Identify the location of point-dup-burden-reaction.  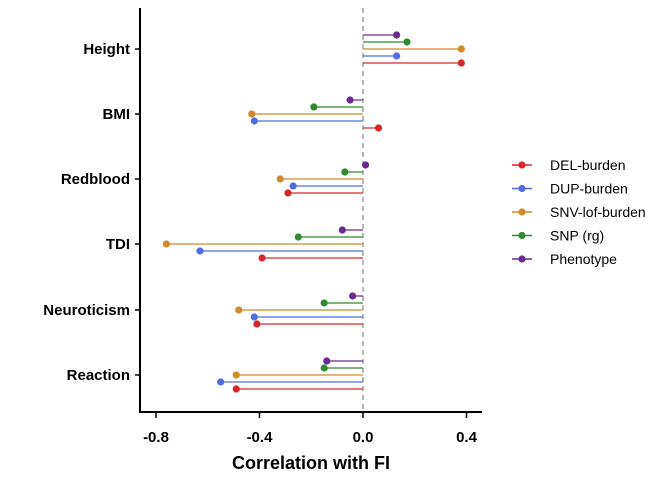
(221, 382).